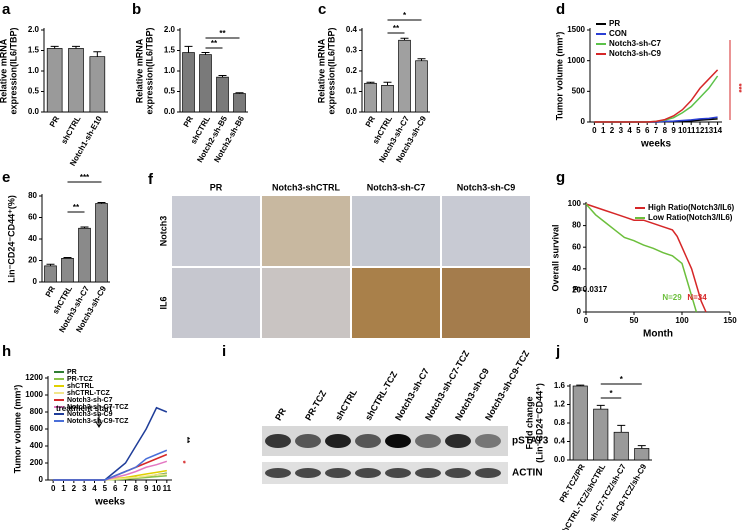 This screenshot has height=530, width=747. What do you see at coordinates (186, 440) in the screenshot?
I see `annotation: **` at bounding box center [186, 440].